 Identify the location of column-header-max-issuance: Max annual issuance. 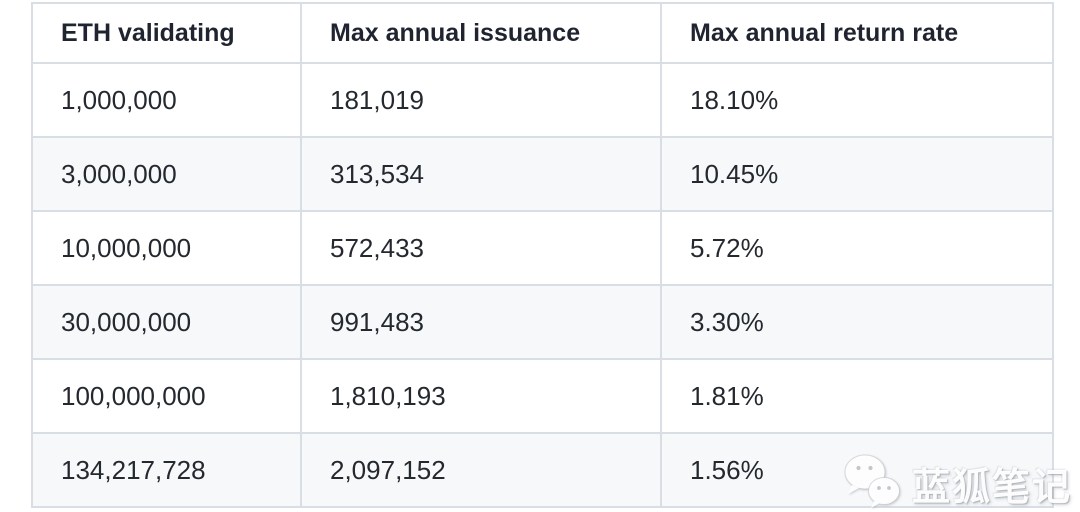
(481, 33).